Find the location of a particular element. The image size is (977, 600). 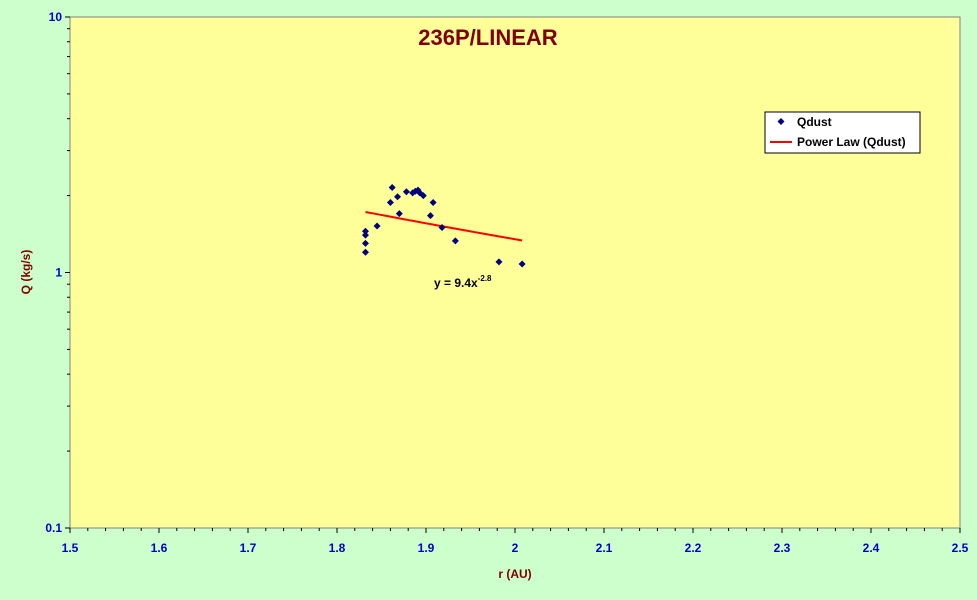

legend: Qdust Power Law (Qdust) is located at coordinates (842, 132).